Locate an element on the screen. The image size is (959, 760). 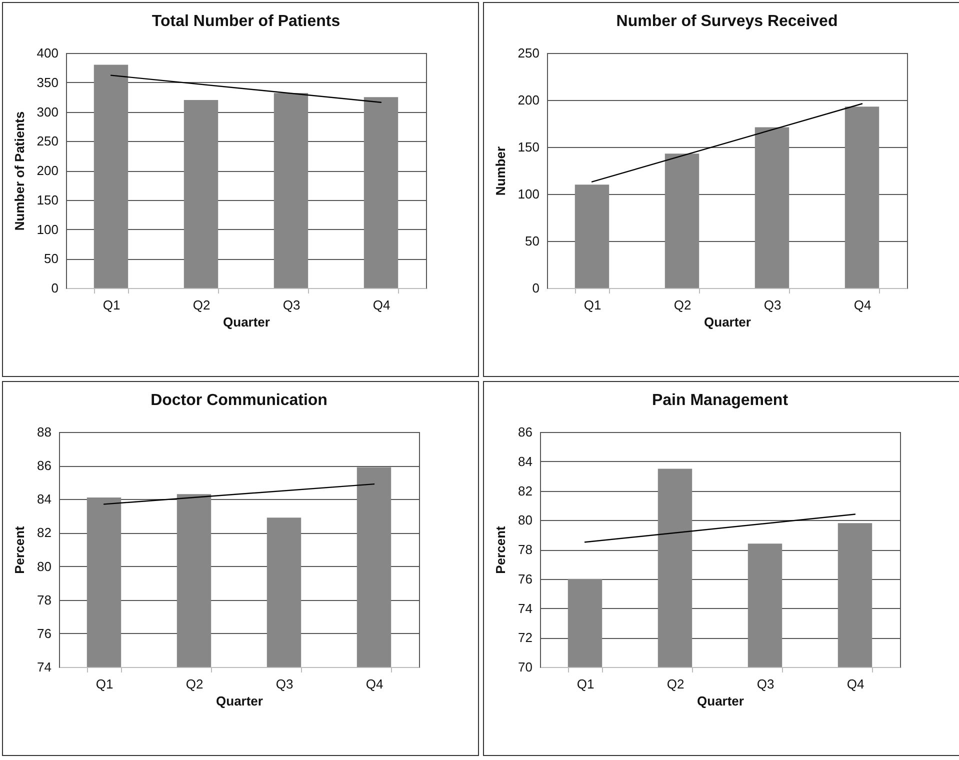
chart-title: Number of Surveys Received is located at coordinates (727, 21).